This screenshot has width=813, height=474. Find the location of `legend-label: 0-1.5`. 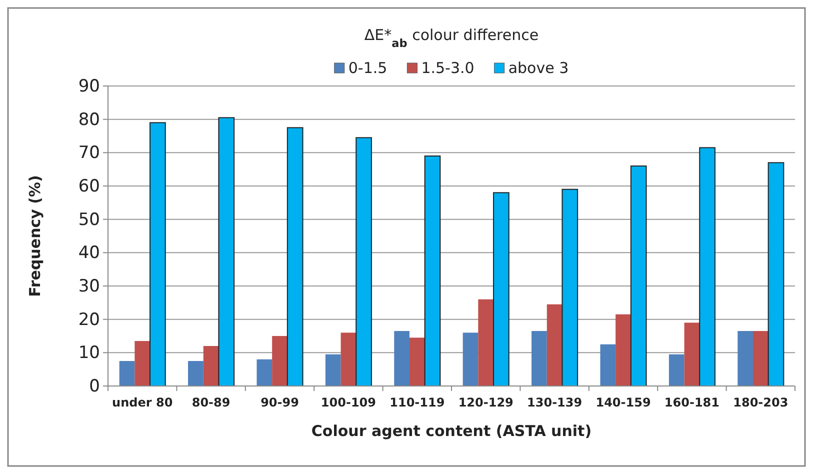

legend-label: 0-1.5 is located at coordinates (368, 68).